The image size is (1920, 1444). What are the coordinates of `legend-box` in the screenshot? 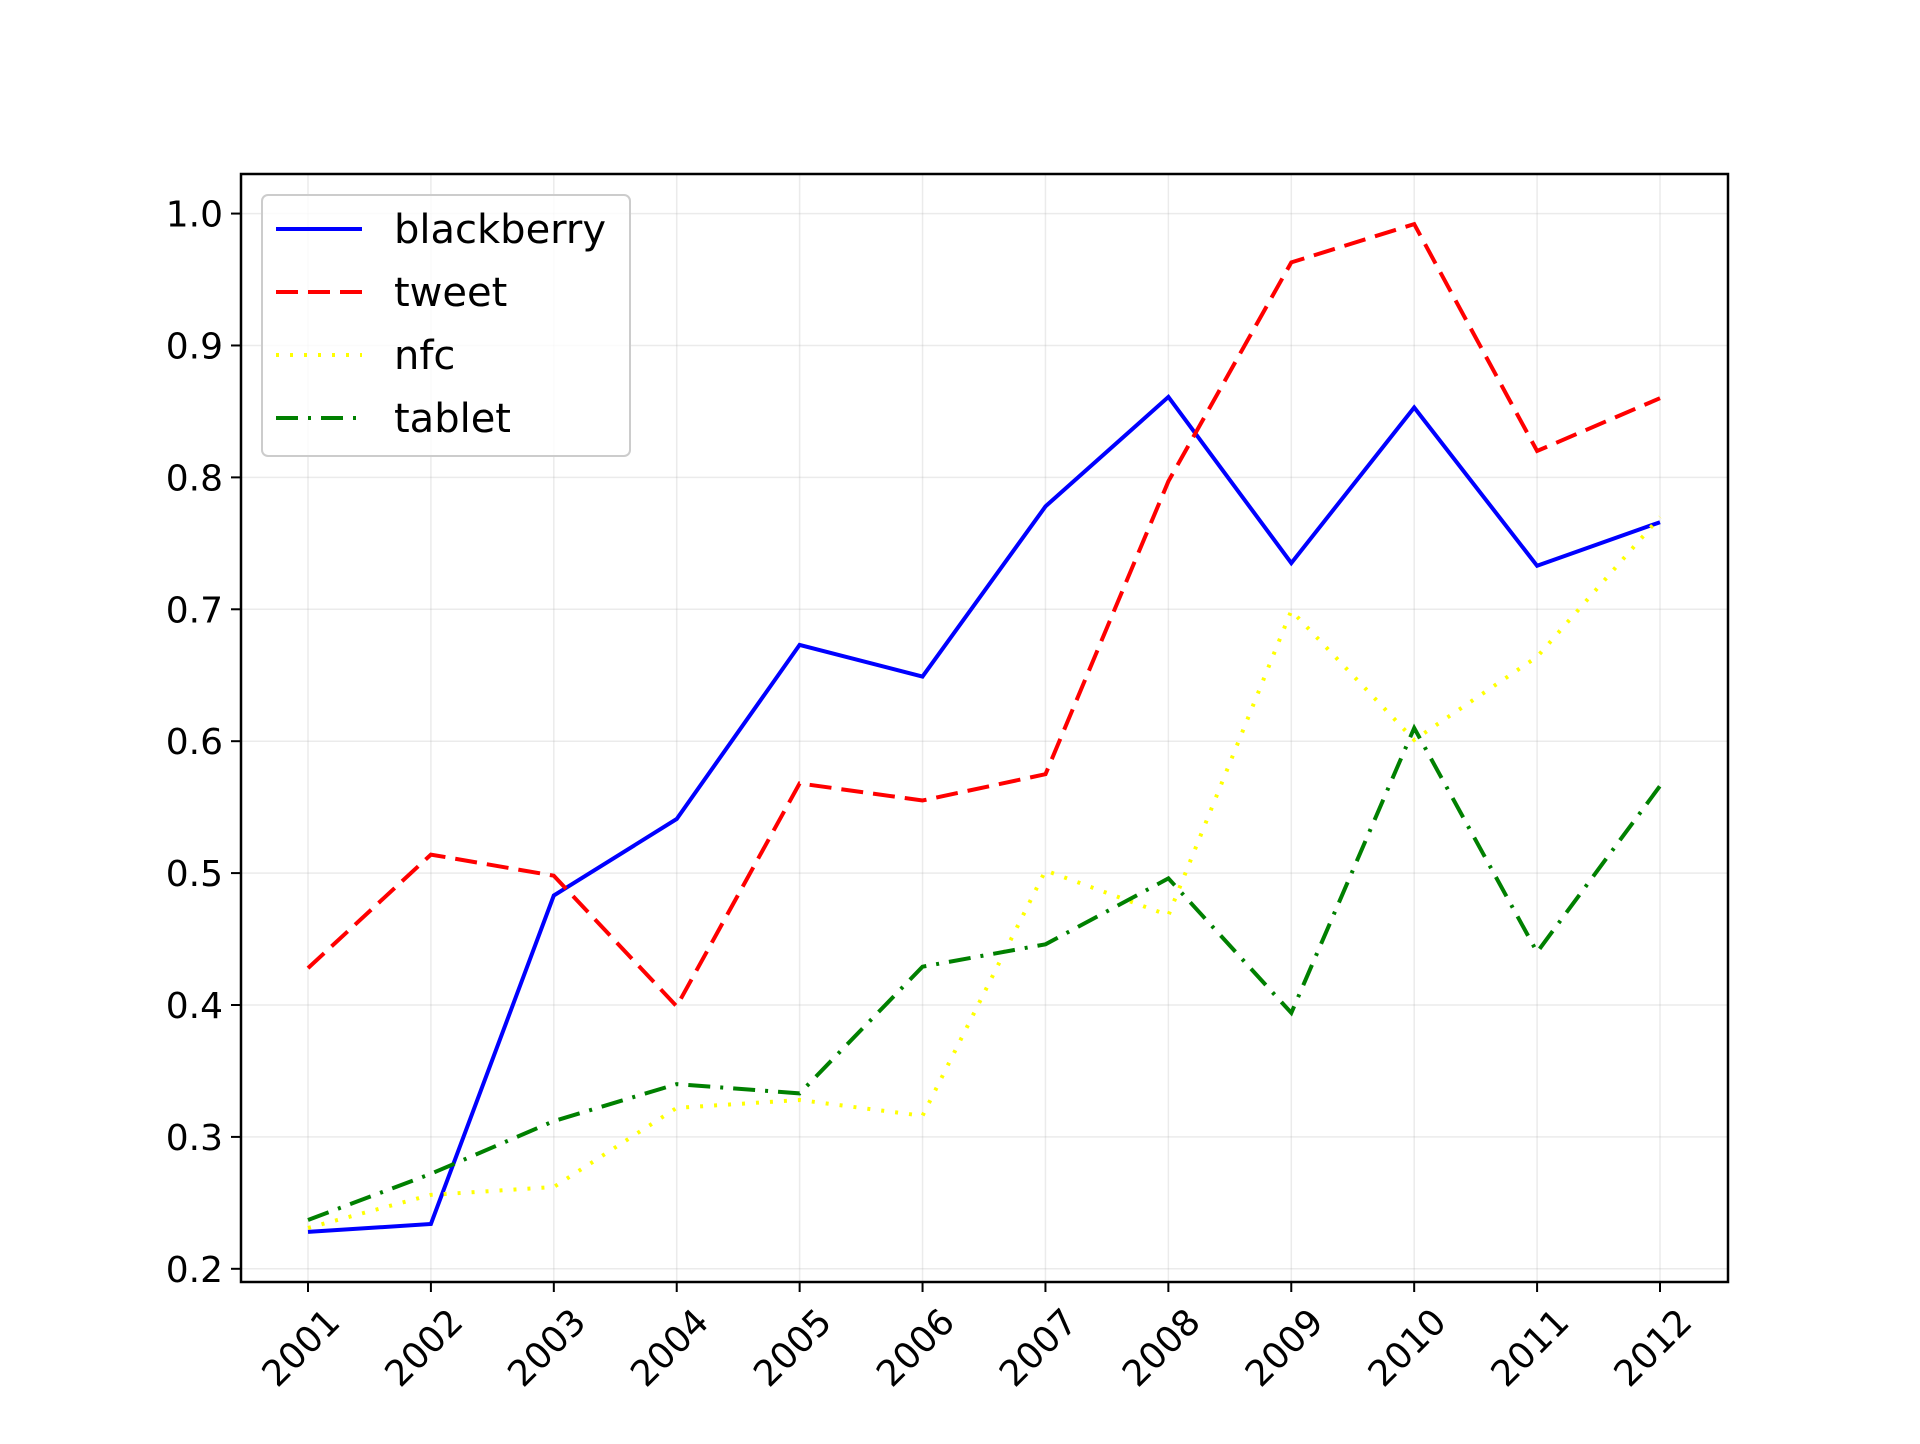 It's located at (446, 325).